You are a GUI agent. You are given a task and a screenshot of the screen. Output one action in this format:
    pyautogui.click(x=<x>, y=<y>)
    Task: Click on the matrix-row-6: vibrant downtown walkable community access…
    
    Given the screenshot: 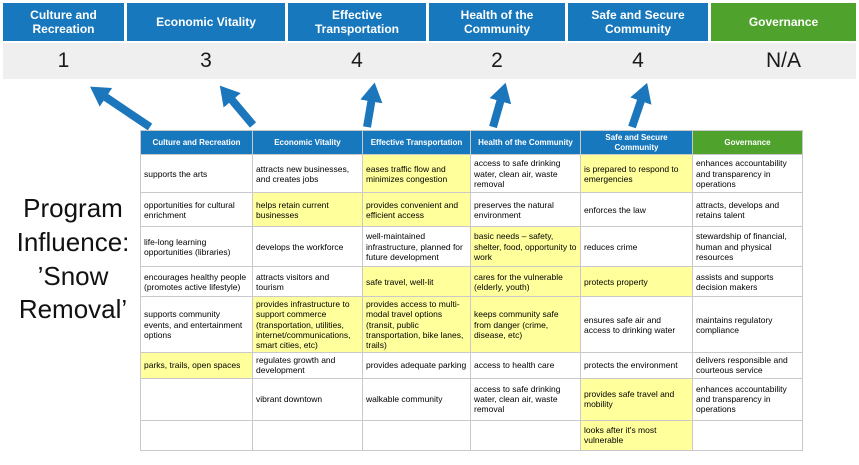 What is the action you would take?
    pyautogui.click(x=471, y=399)
    